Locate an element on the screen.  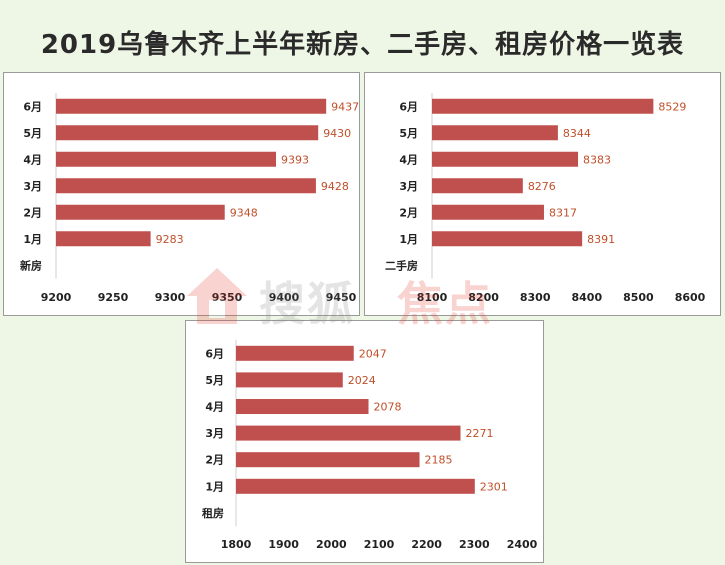
data-label: 9437 is located at coordinates (345, 106).